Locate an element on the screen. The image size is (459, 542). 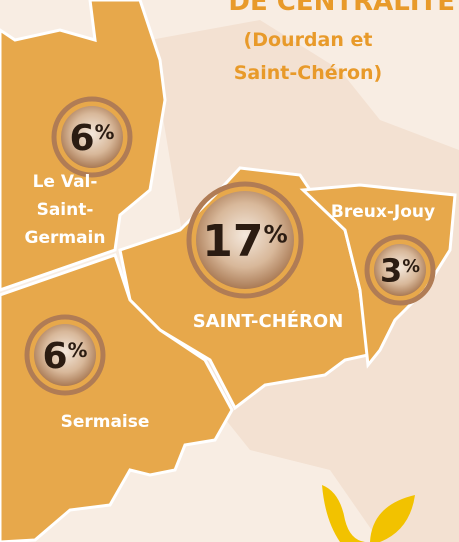
region-name: Le Val- is located at coordinates (65, 182).